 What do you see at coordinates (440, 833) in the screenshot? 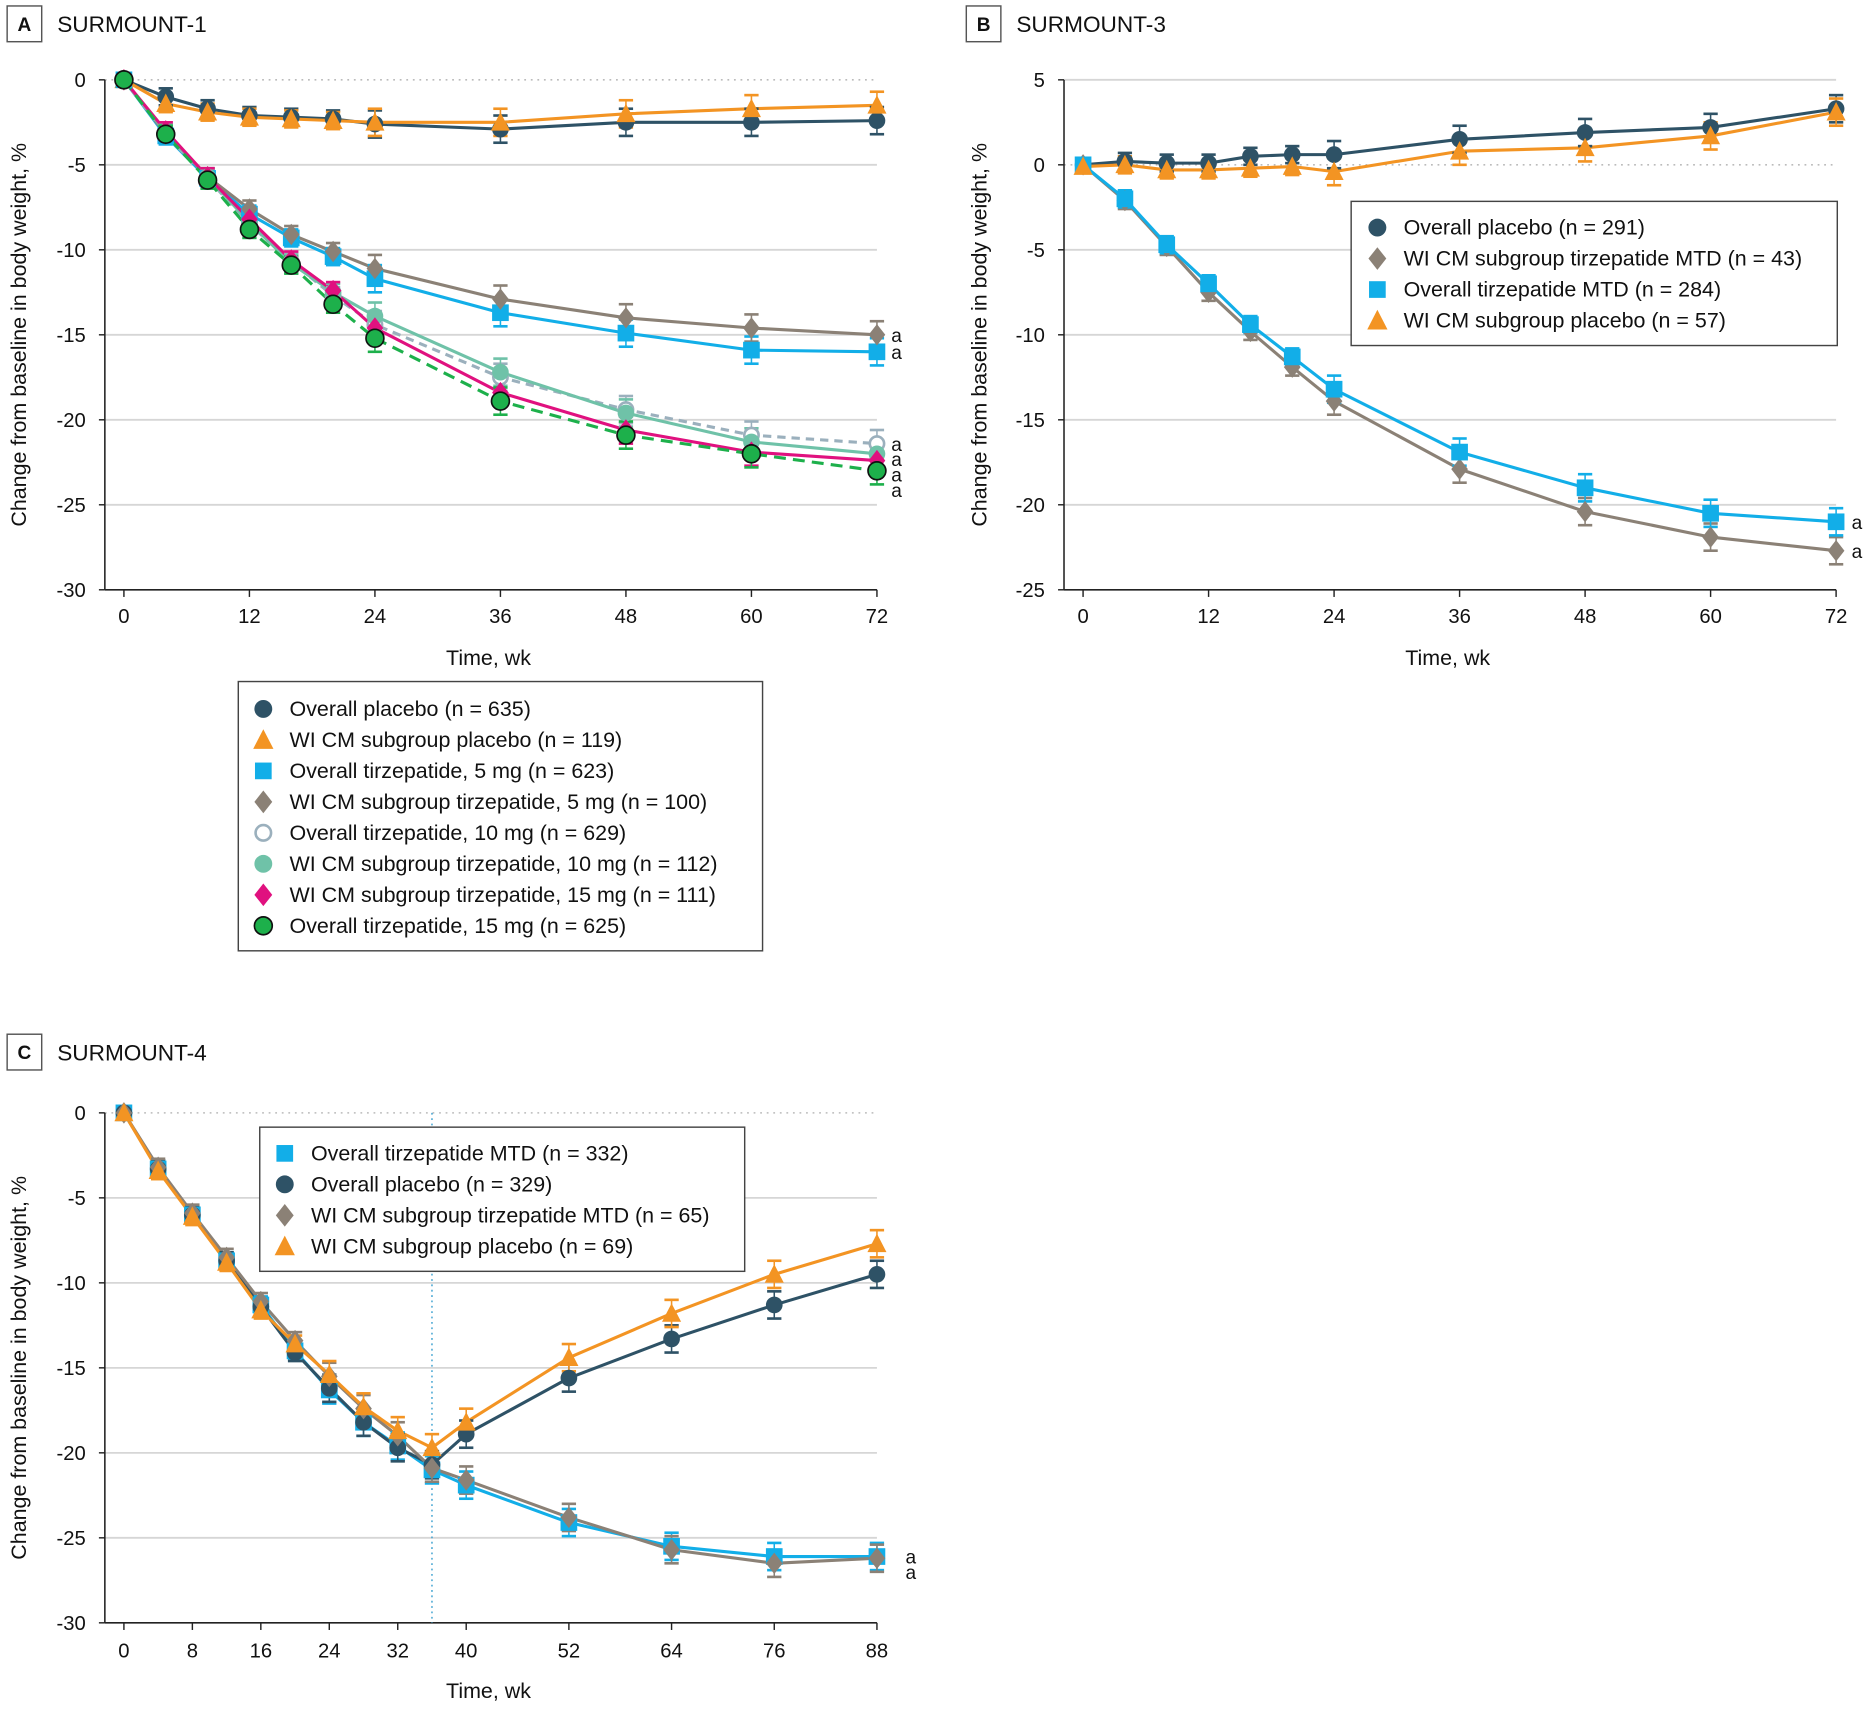
I see `legend-item: Overall tirzepatide, 10 mg (n = 629)` at bounding box center [440, 833].